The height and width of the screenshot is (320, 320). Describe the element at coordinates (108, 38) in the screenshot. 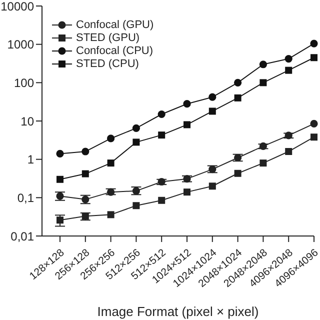

I see `legend-label: STED (GPU)` at that location.